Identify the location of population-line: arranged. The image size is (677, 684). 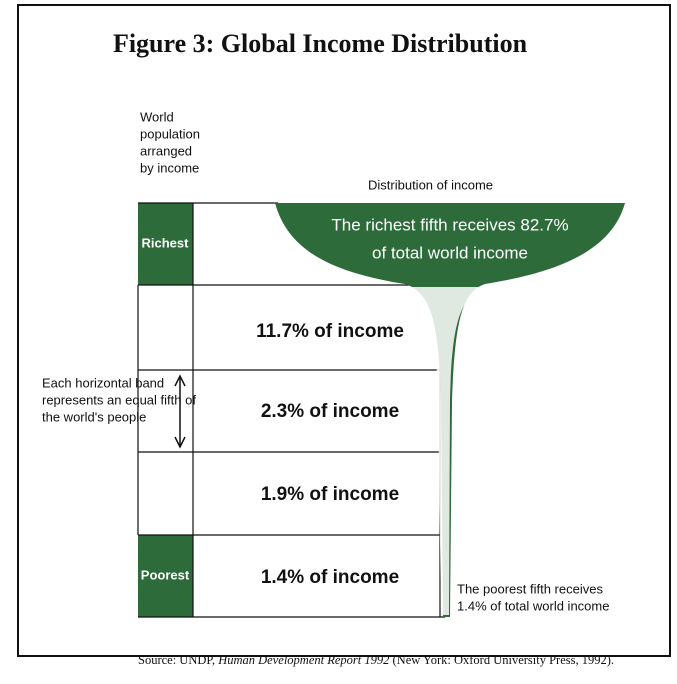
(166, 150).